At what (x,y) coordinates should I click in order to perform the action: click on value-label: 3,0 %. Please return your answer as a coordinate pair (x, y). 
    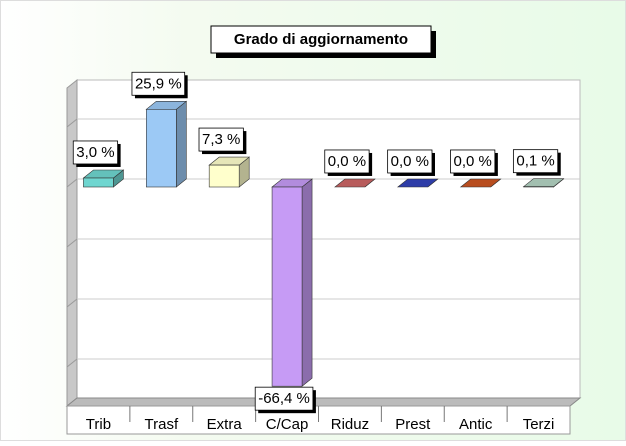
    Looking at the image, I should click on (95, 152).